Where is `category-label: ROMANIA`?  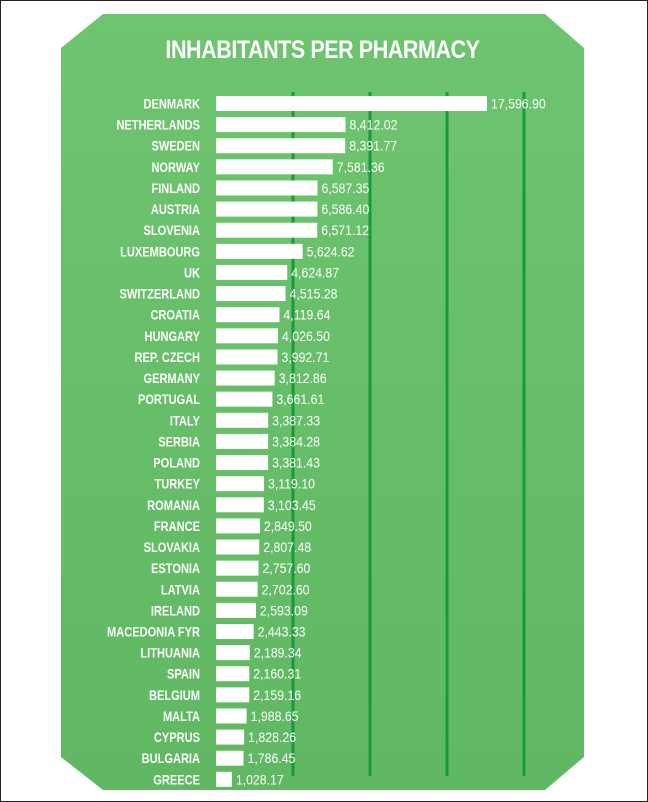 category-label: ROMANIA is located at coordinates (173, 505).